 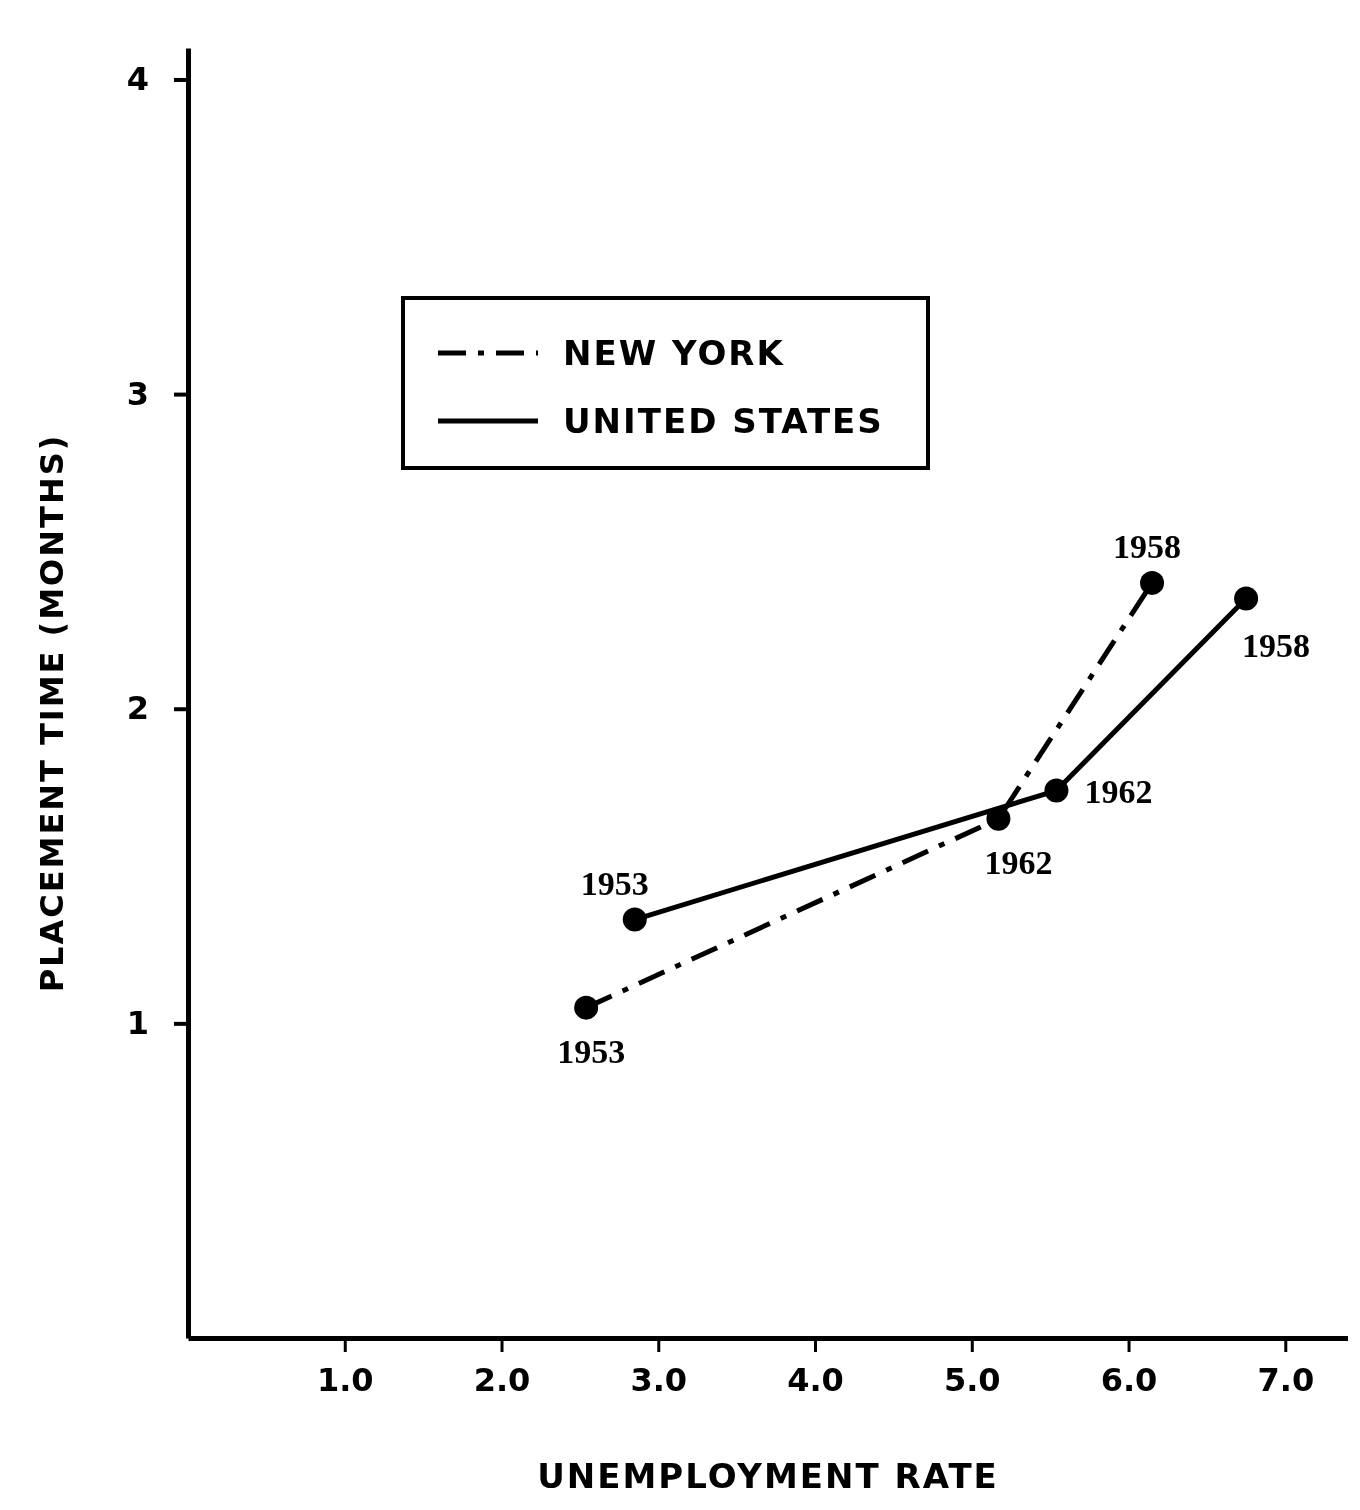 What do you see at coordinates (502, 1379) in the screenshot?
I see `x-tick-label: 2.0` at bounding box center [502, 1379].